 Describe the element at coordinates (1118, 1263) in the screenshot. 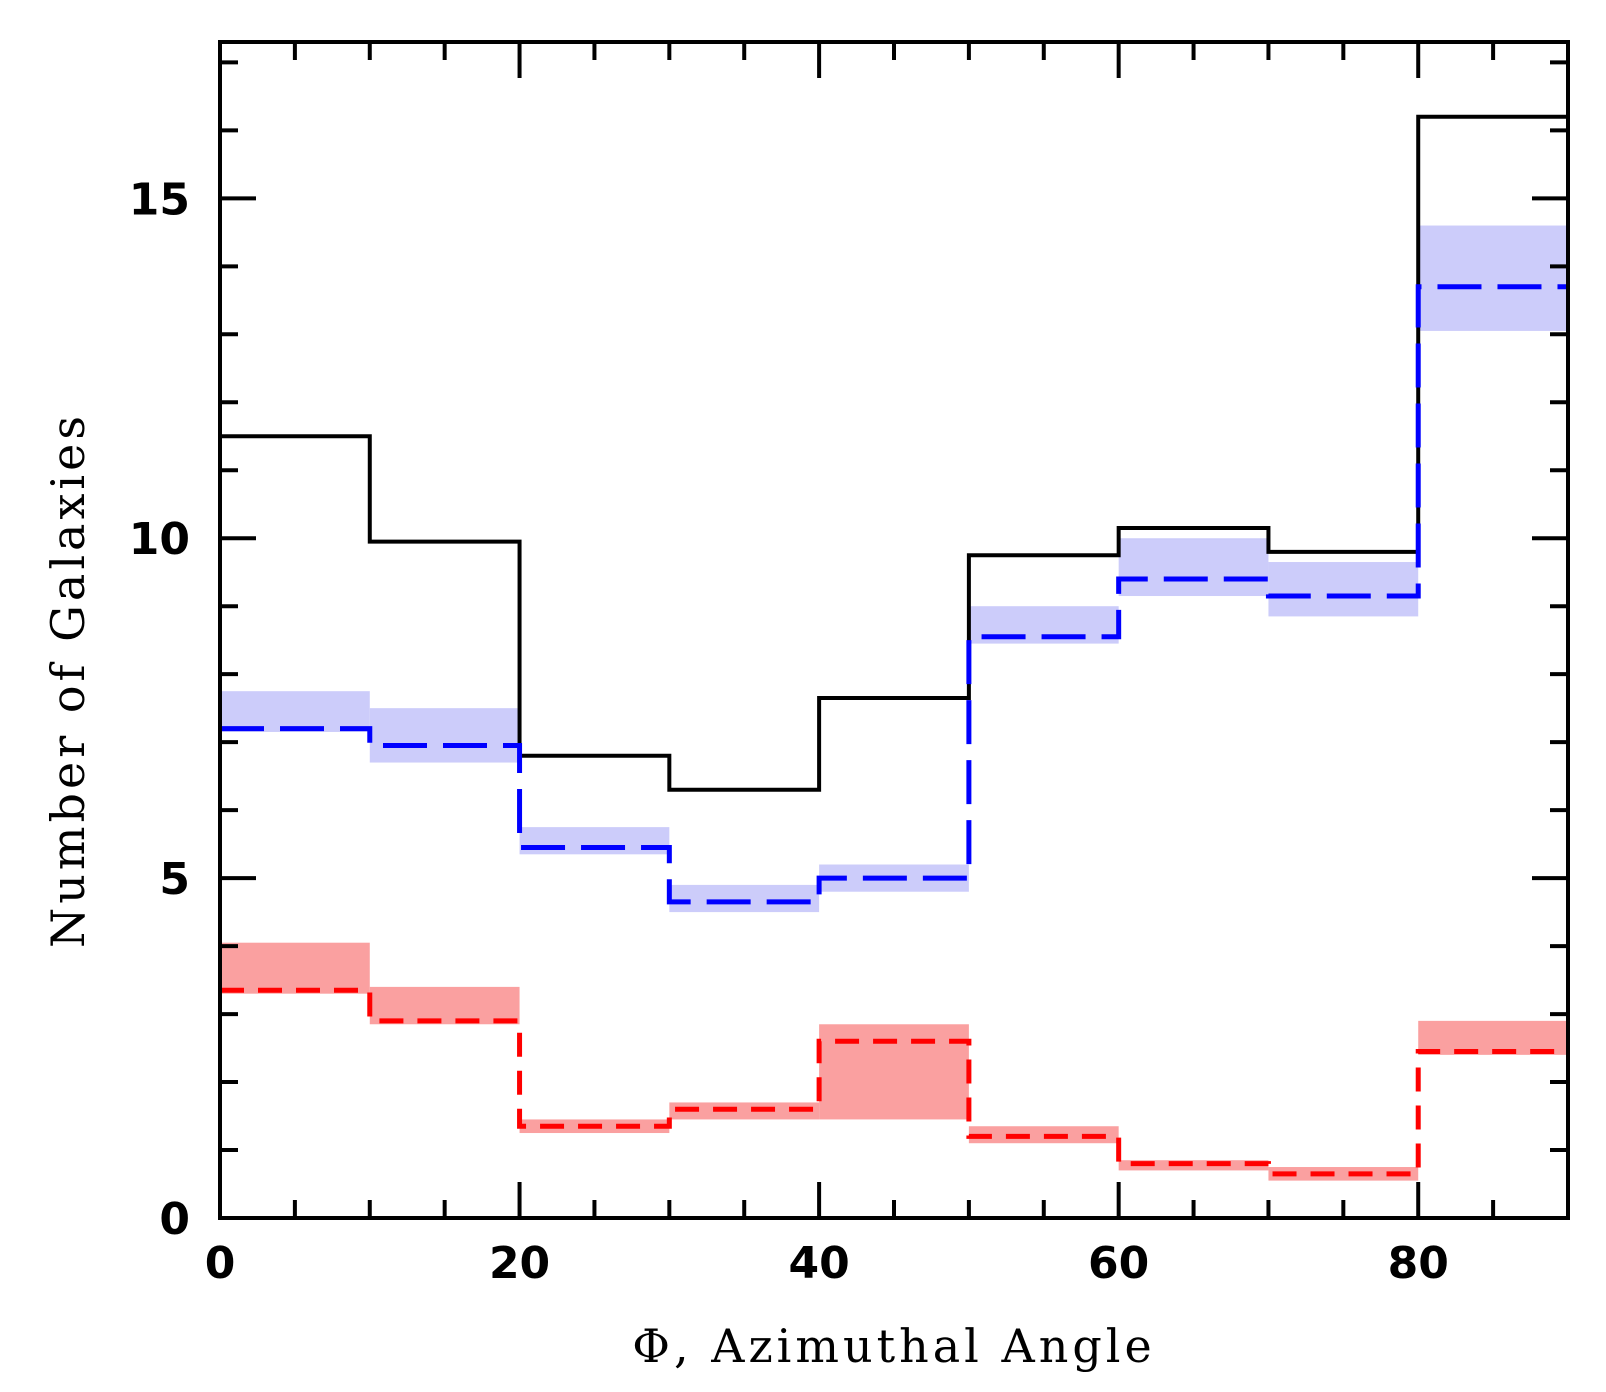

I see `x-tick-label: 60` at that location.